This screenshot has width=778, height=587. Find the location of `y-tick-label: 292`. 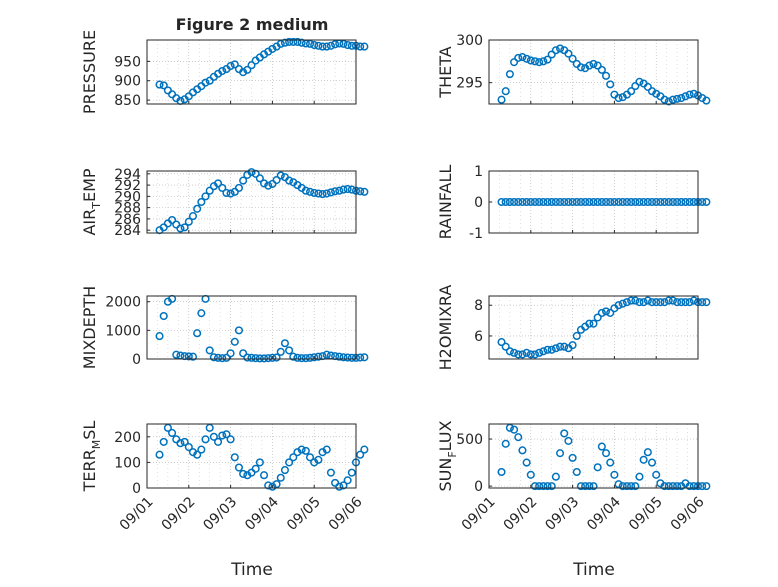

y-tick-label: 292 is located at coordinates (127, 186).